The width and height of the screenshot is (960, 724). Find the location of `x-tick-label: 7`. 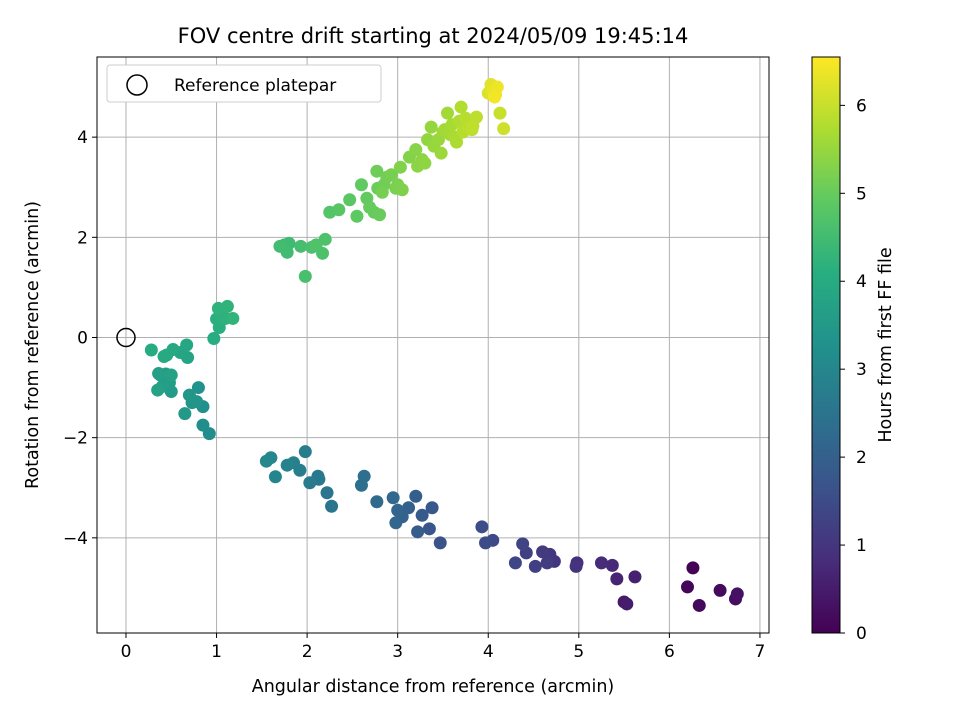

x-tick-label: 7 is located at coordinates (760, 652).